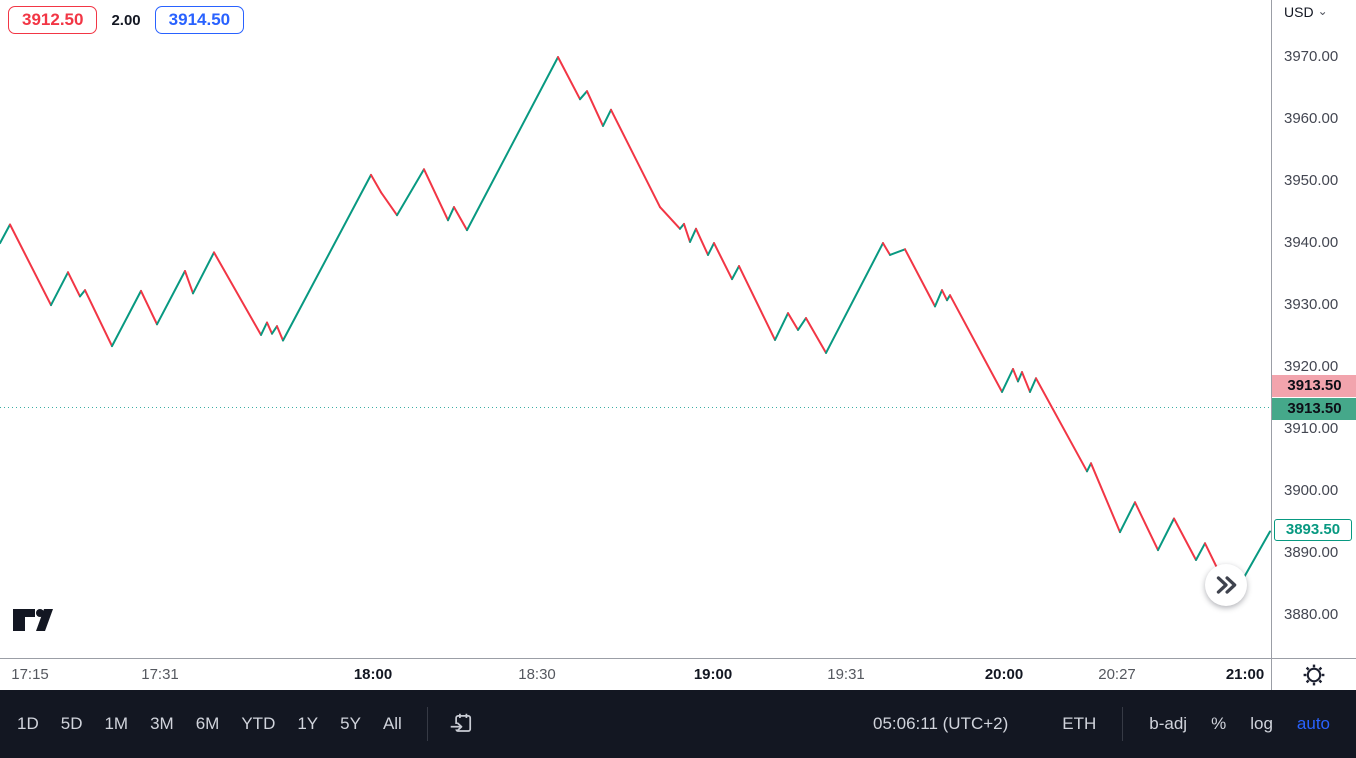  Describe the element at coordinates (1311, 553) in the screenshot. I see `price-tick-label: 3890.00` at that location.